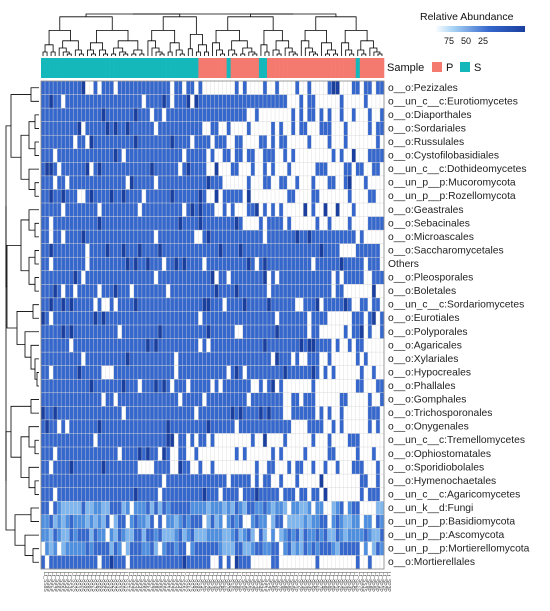 The image size is (550, 611). I want to click on column-label: Lt_SS2S, so click(114, 582).